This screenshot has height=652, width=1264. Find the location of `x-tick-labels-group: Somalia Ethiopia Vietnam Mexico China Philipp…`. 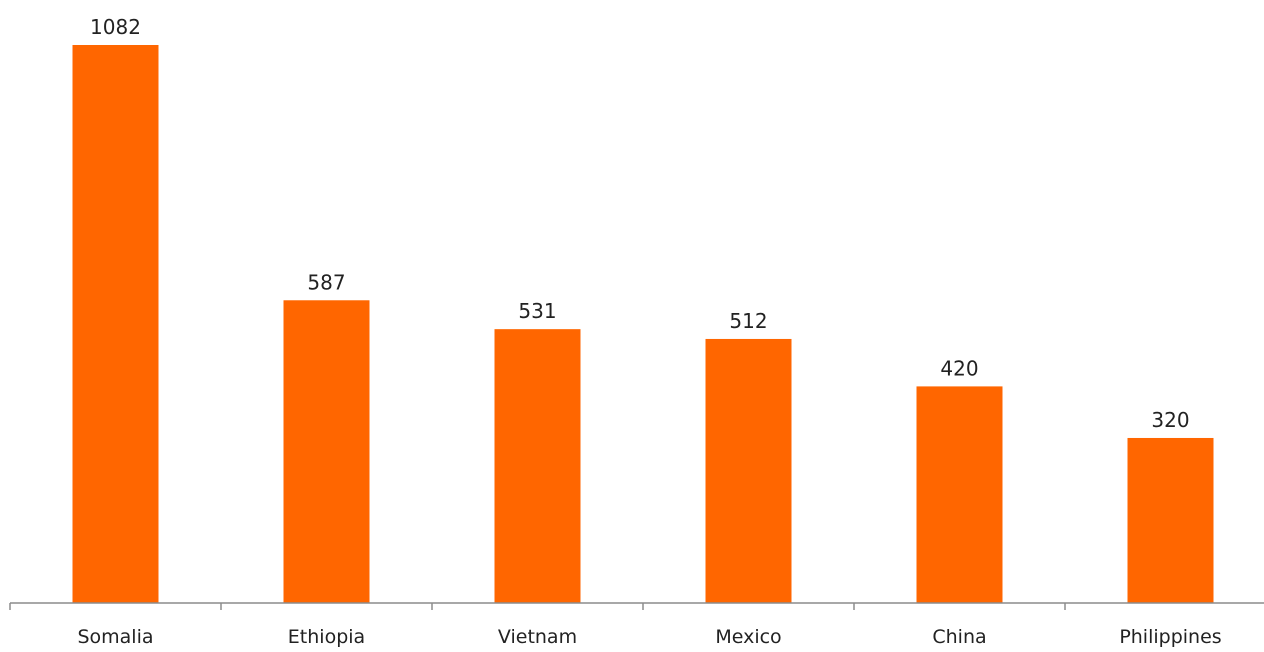

x-tick-labels-group: Somalia Ethiopia Vietnam Mexico China Philipp… is located at coordinates (649, 637).